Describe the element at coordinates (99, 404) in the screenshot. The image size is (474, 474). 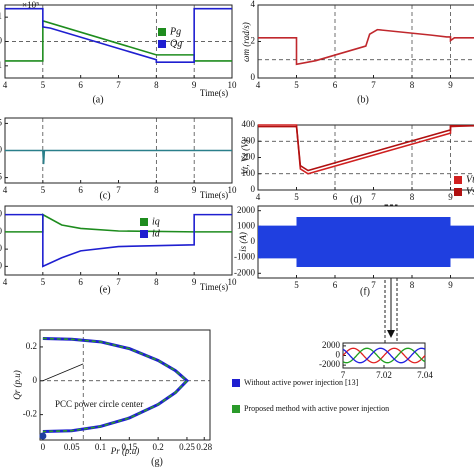
I see `annotation: PCC power circle center` at that location.